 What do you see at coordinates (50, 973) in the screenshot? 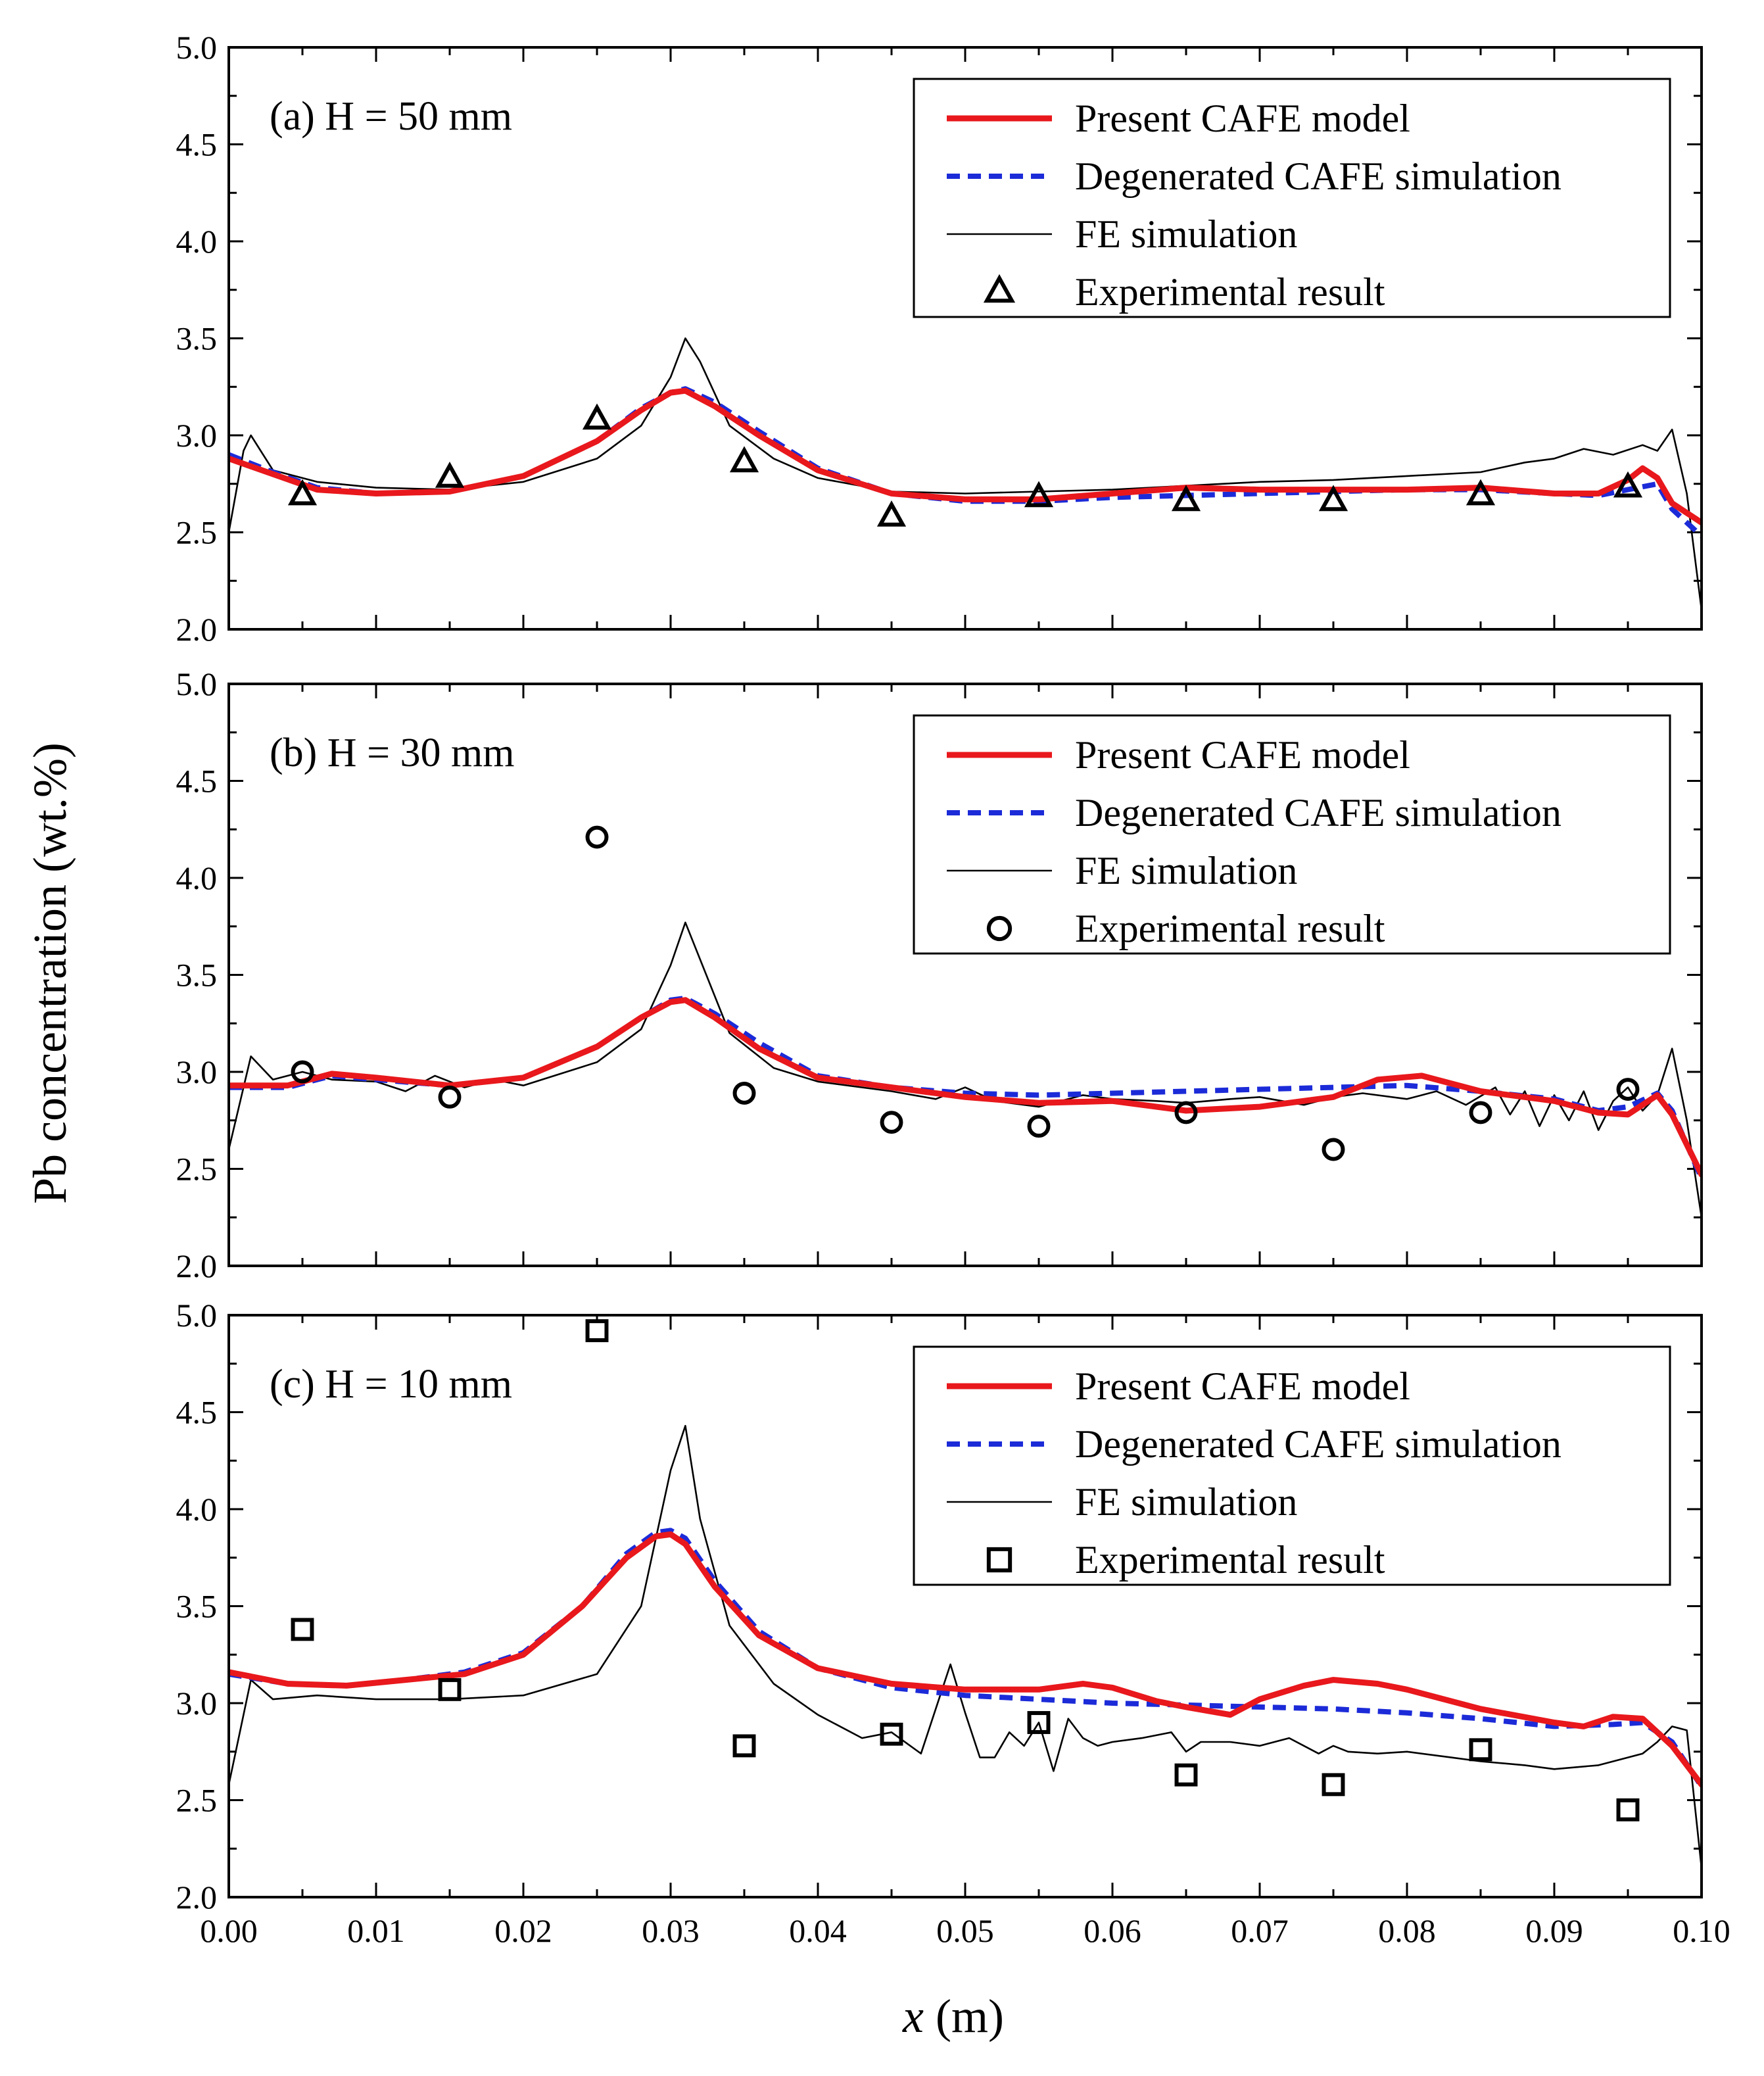
I see `y-axis-title: Pb concentration (wt.%)` at bounding box center [50, 973].